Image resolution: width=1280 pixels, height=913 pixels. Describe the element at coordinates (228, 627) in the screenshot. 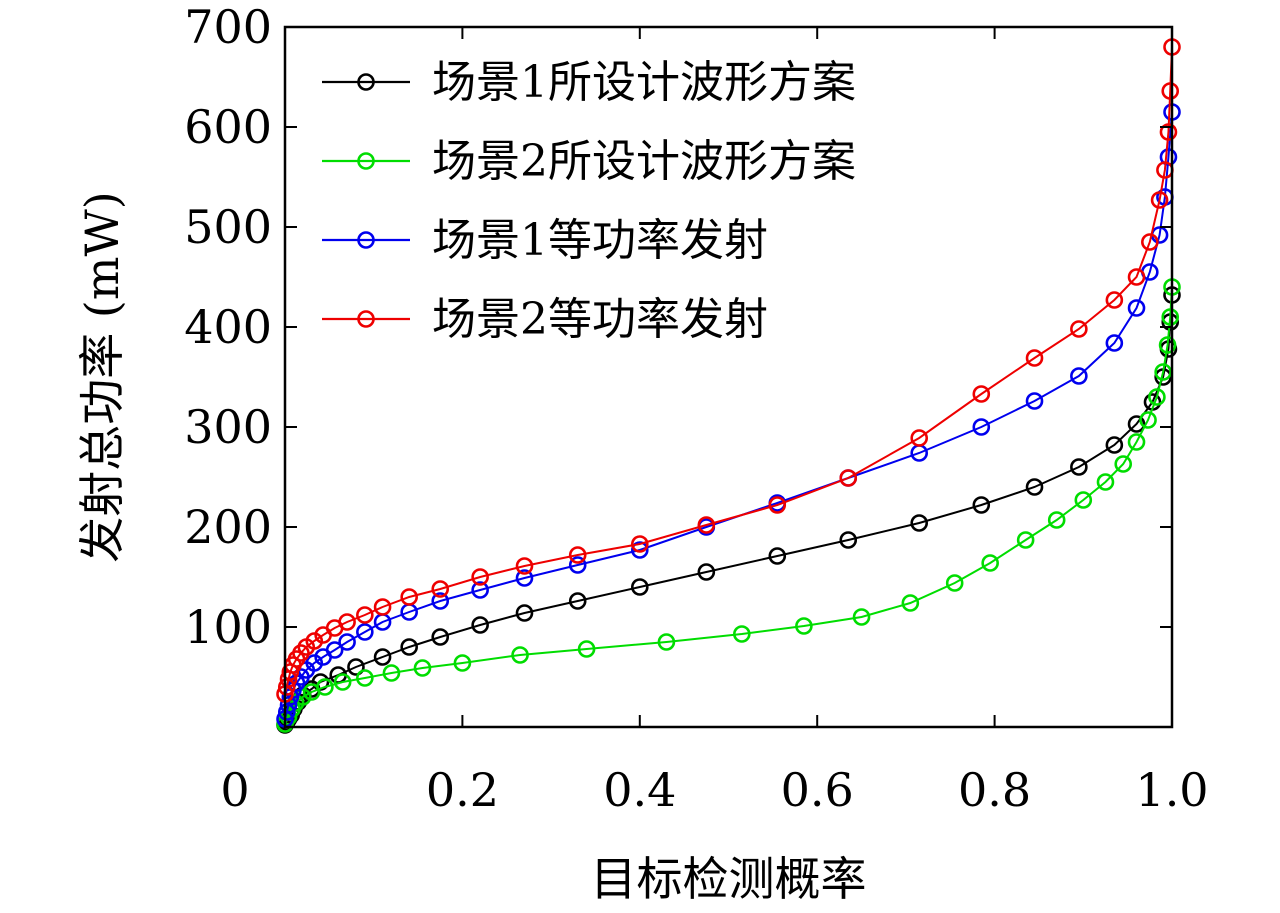

I see `y-tick-label: 100` at that location.